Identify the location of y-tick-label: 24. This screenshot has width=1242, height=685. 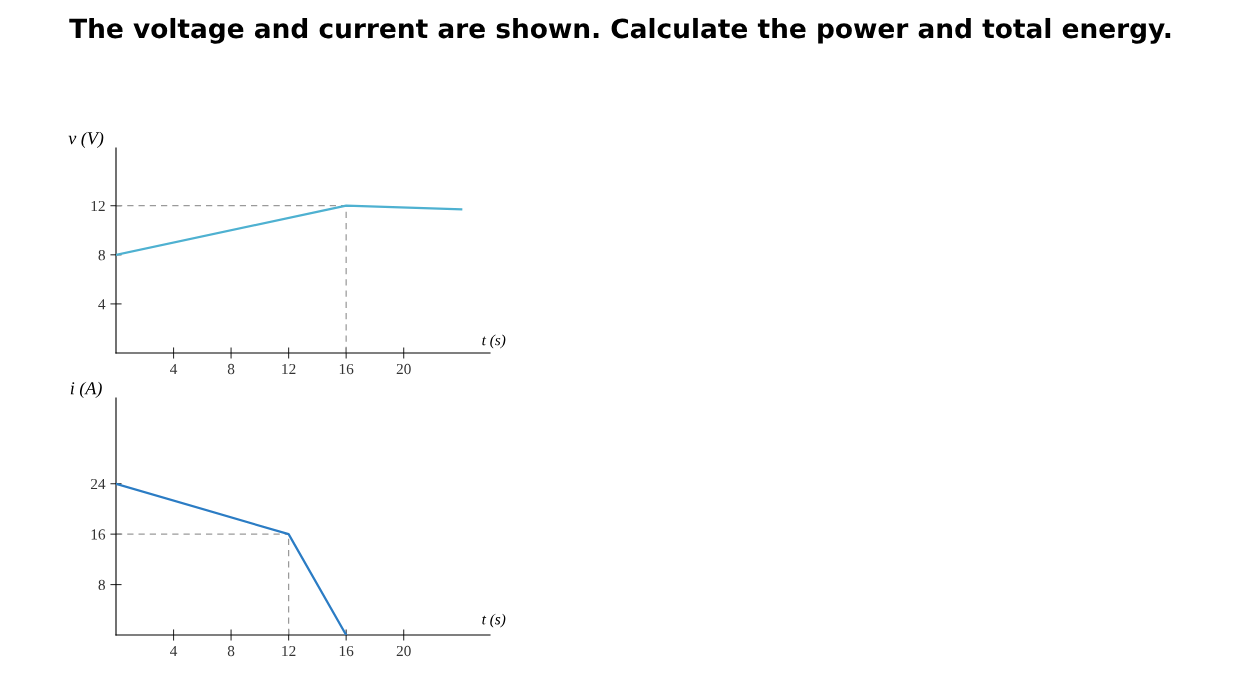
(98, 484).